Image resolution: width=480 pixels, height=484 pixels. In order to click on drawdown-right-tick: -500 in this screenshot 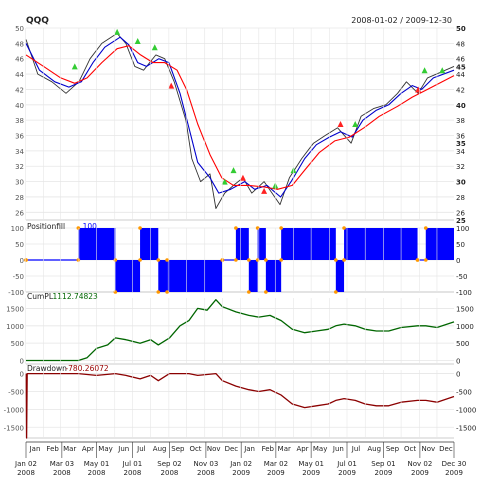, I will do `click(464, 392)`.